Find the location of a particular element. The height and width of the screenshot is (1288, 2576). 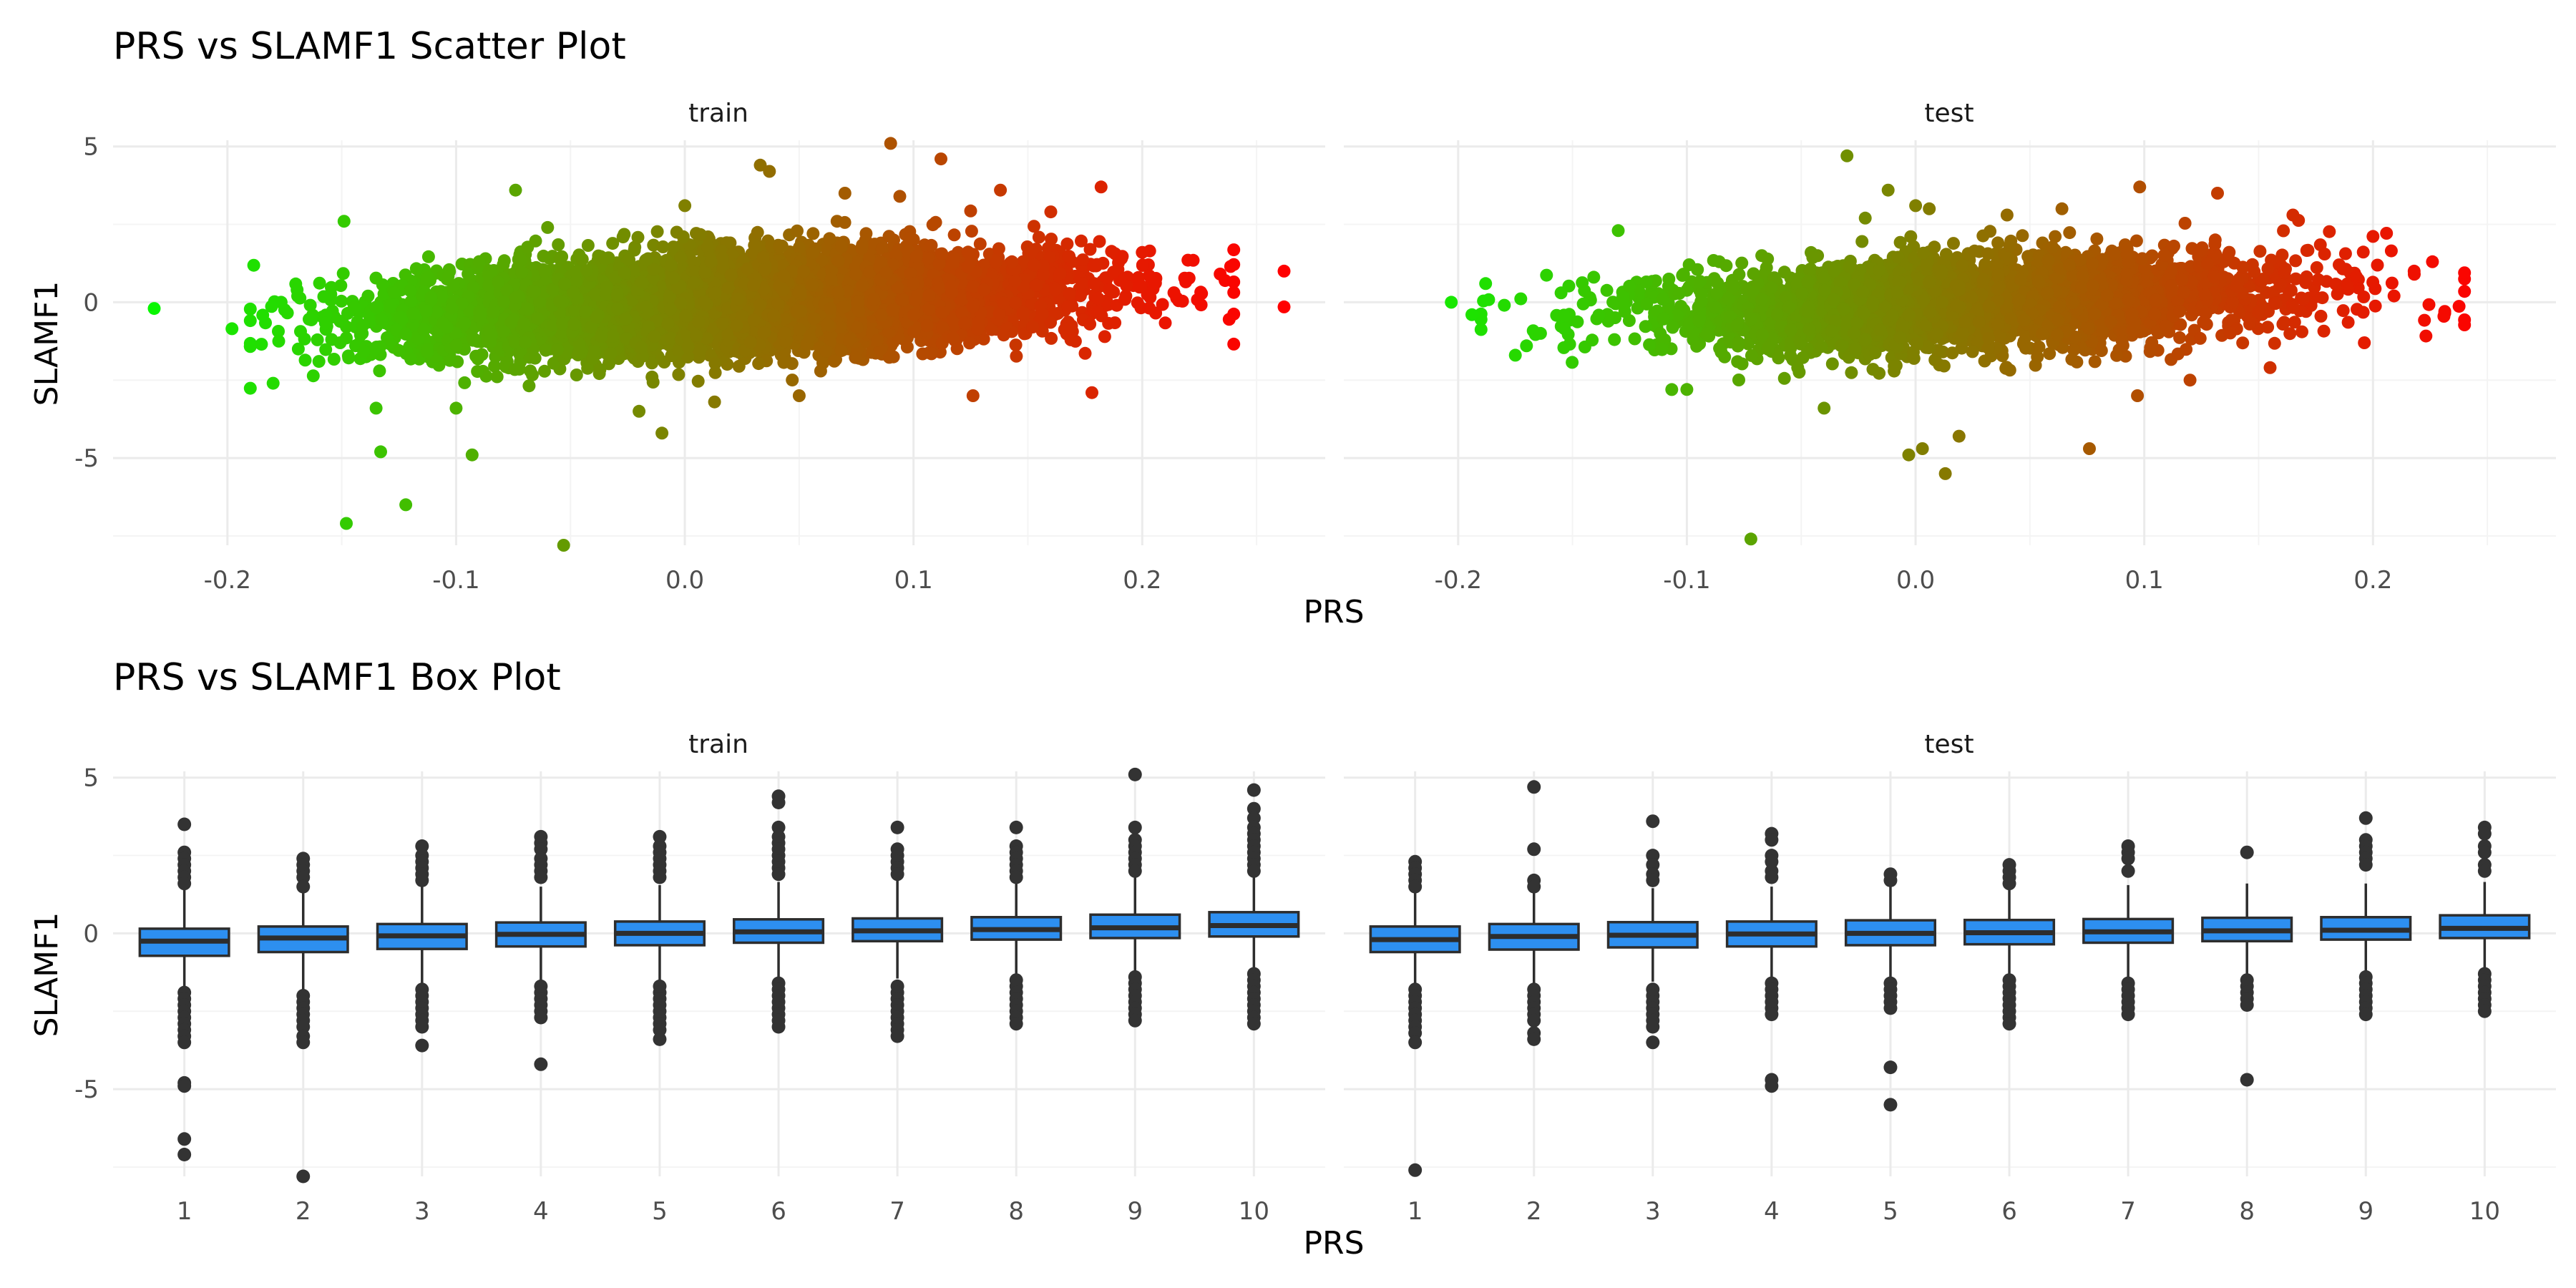

y-tick-label: 5 is located at coordinates (91, 147).